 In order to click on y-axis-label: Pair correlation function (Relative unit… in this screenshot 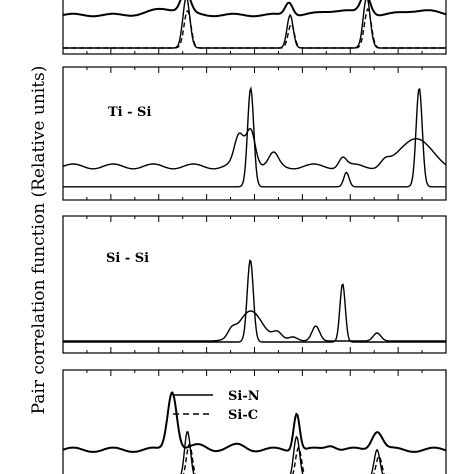, I will do `click(39, 240)`.